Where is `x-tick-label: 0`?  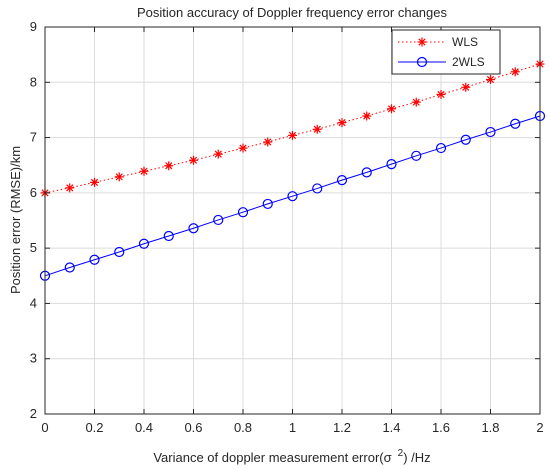 x-tick-label: 0 is located at coordinates (44, 427).